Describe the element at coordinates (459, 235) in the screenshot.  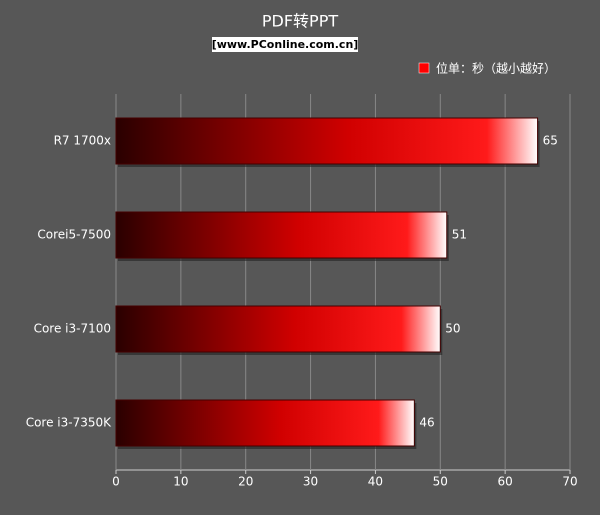
I see `value-label: 51` at that location.